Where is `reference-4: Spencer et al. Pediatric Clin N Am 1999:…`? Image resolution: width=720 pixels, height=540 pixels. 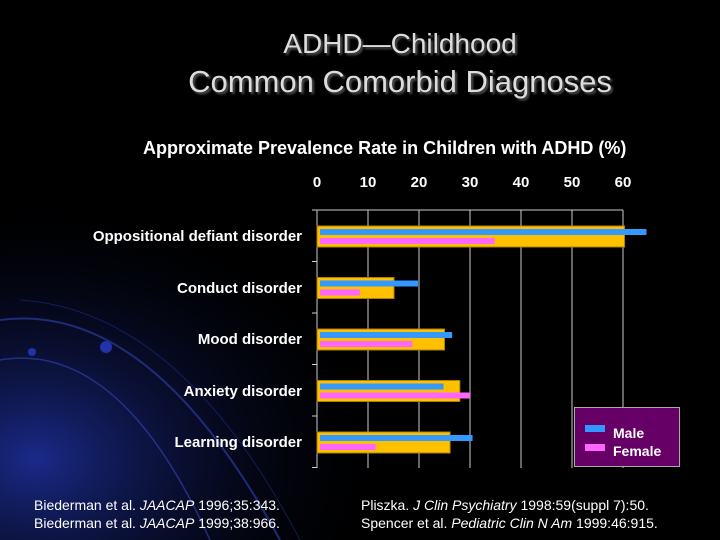
reference-4: Spencer et al. Pediatric Clin N Am 1999:… is located at coordinates (509, 523).